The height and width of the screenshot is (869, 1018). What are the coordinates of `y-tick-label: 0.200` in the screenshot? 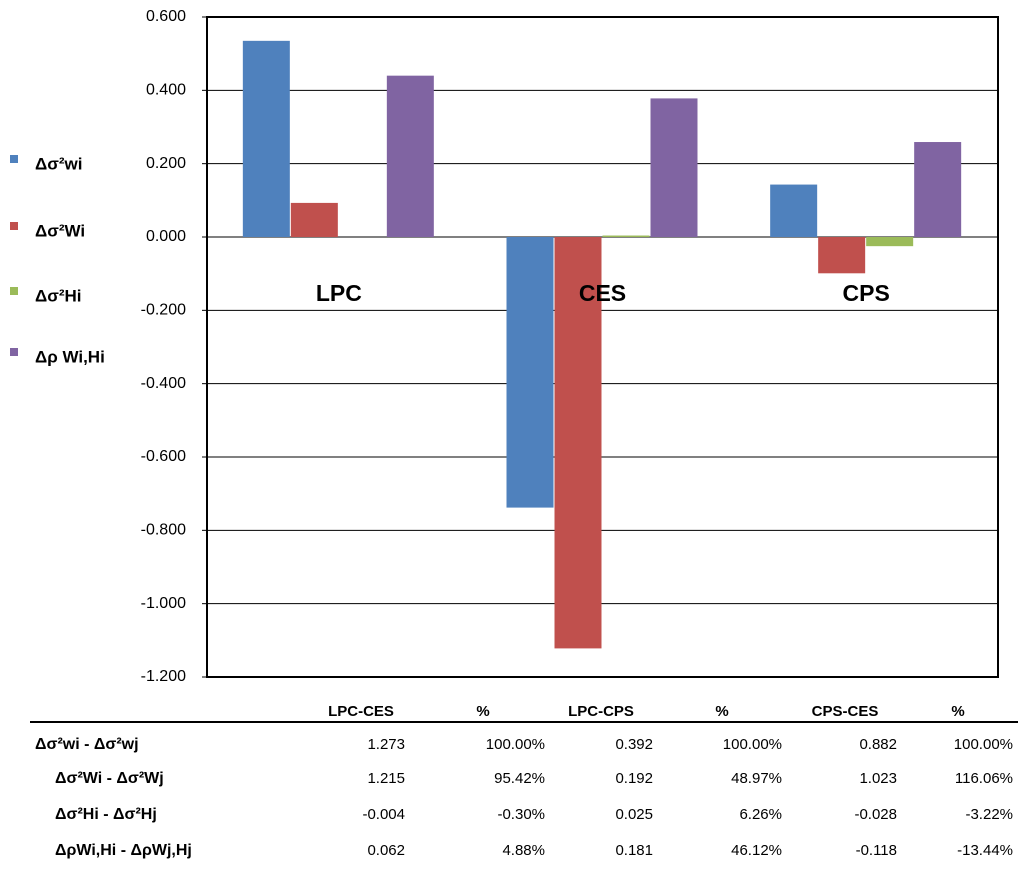 It's located at (166, 163).